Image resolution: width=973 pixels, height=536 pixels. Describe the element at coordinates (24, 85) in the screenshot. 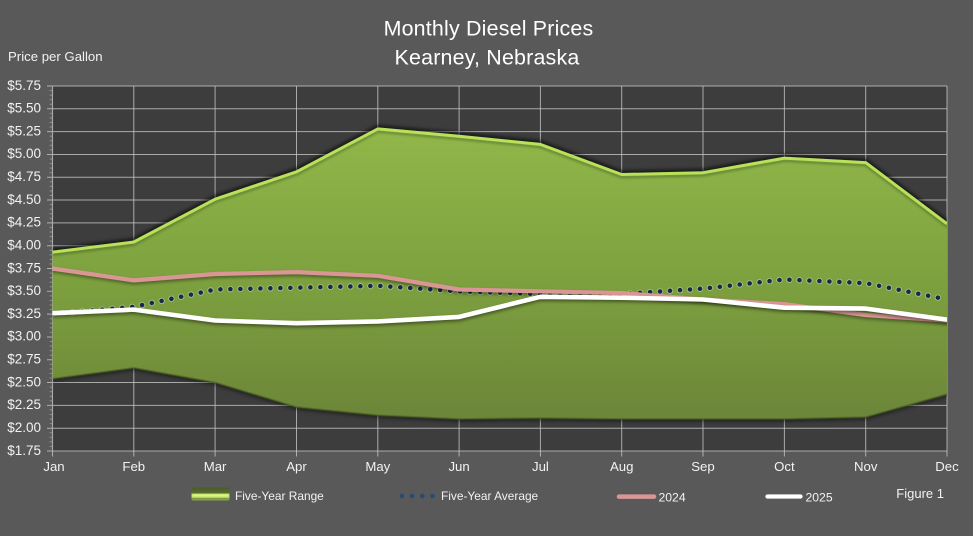

I see `svg-text: $5.75` at that location.